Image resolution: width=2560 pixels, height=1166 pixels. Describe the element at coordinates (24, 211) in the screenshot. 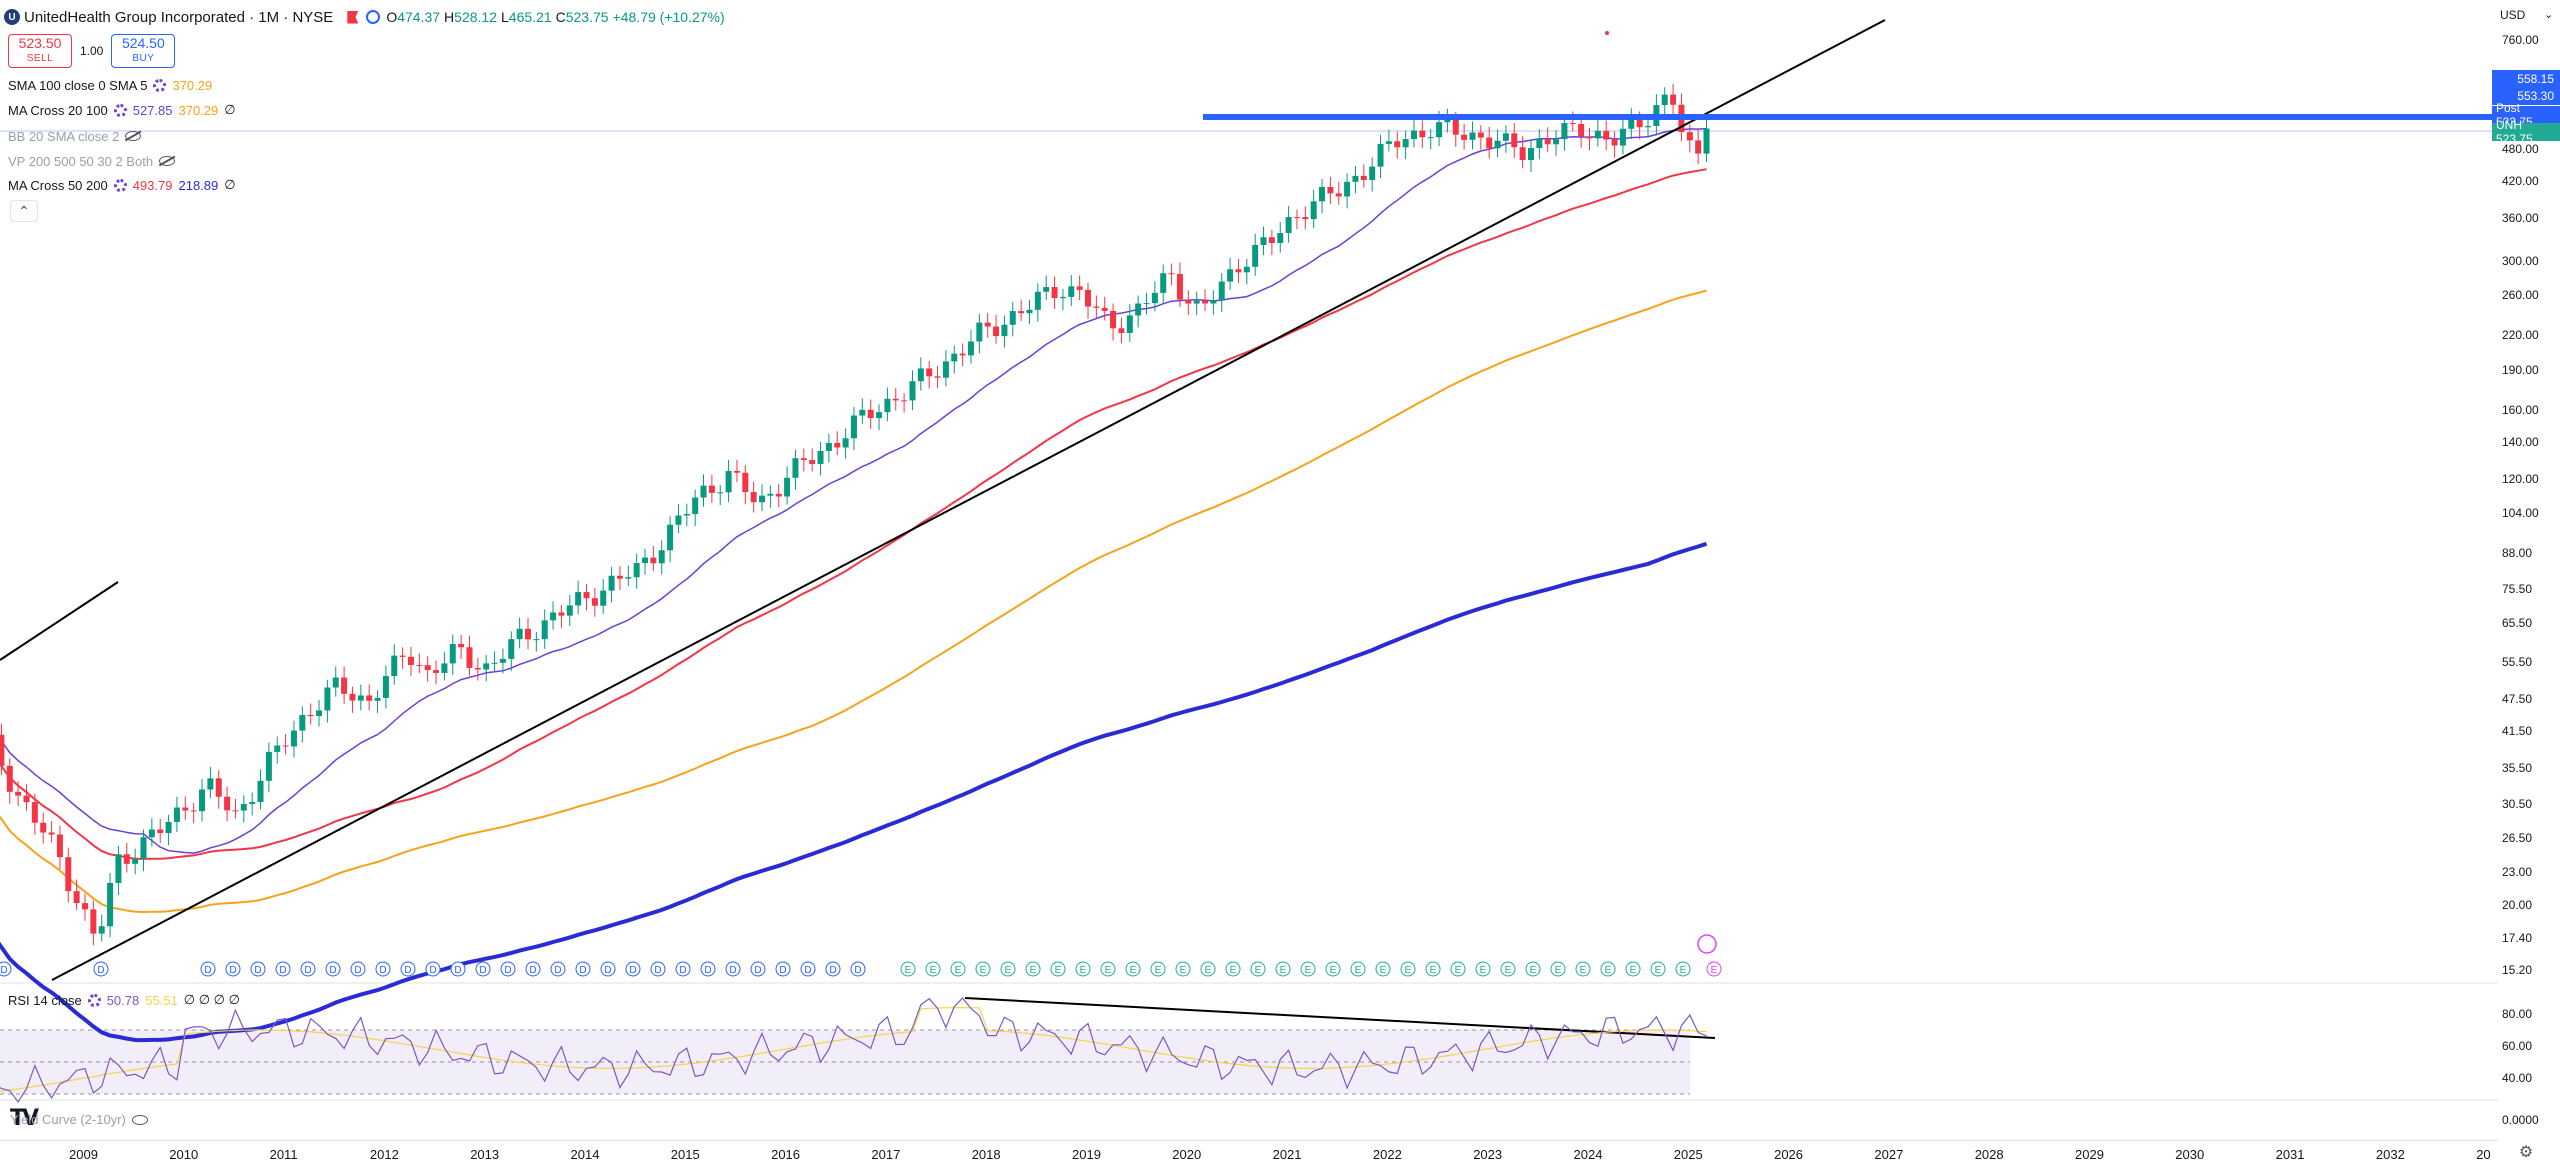

I see `collapse-legend-button: ⌃` at that location.